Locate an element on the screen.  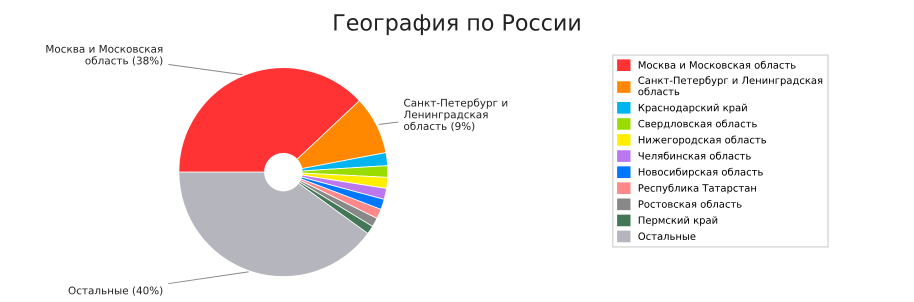
legend-label: Свердловская область is located at coordinates (697, 125).